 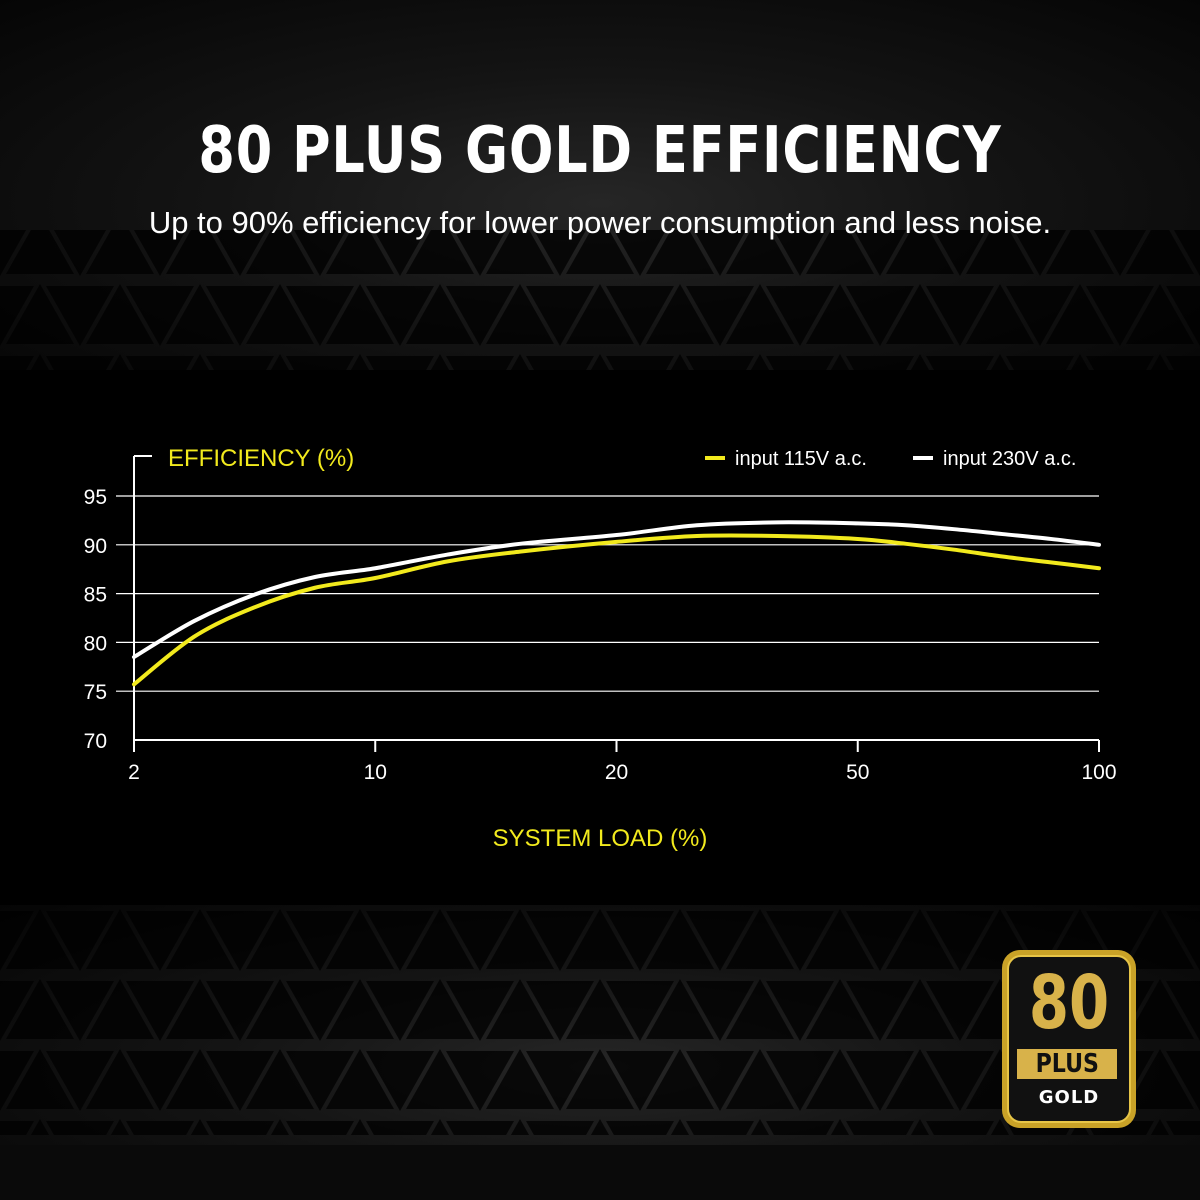 I want to click on mesh-pattern, so click(x=600, y=300).